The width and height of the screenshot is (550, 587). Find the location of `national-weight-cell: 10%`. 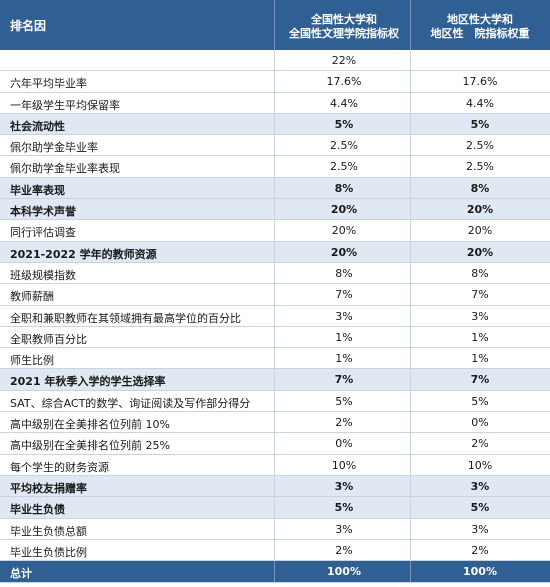

national-weight-cell: 10% is located at coordinates (344, 465).